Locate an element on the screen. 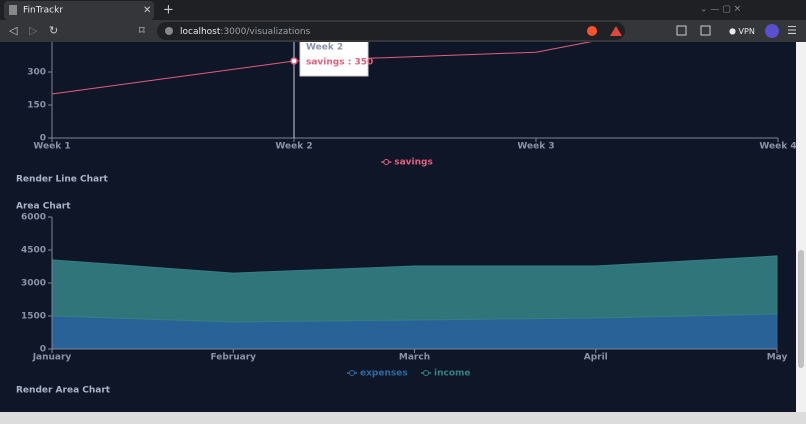 This screenshot has width=806, height=424. active-dot is located at coordinates (294, 61).